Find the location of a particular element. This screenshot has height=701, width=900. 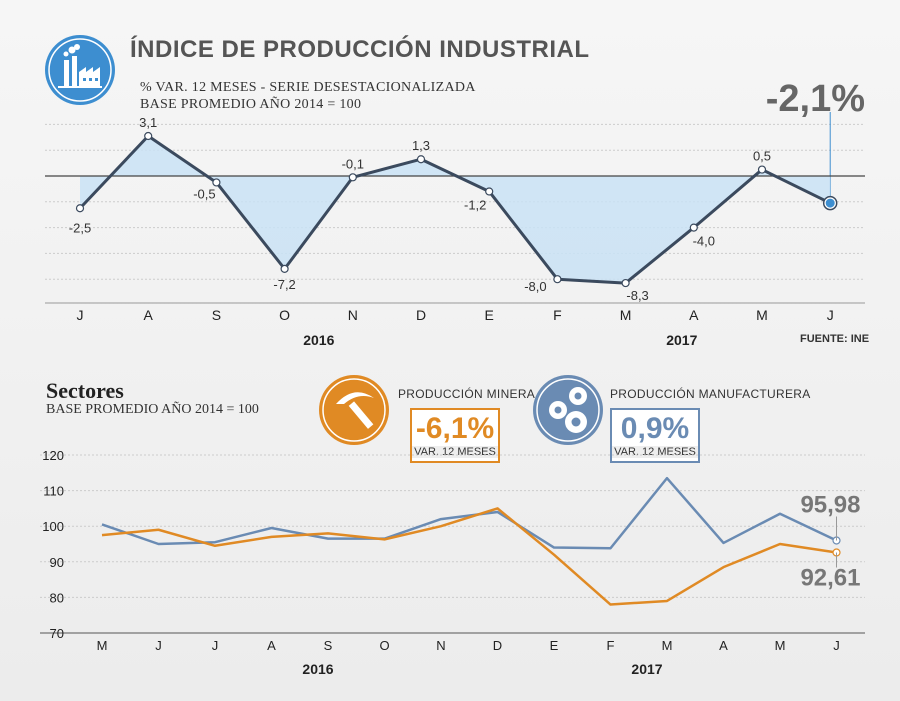

sectors-subtitle: BASE PROMEDIO AÑO 2014 = 100 is located at coordinates (152, 409).